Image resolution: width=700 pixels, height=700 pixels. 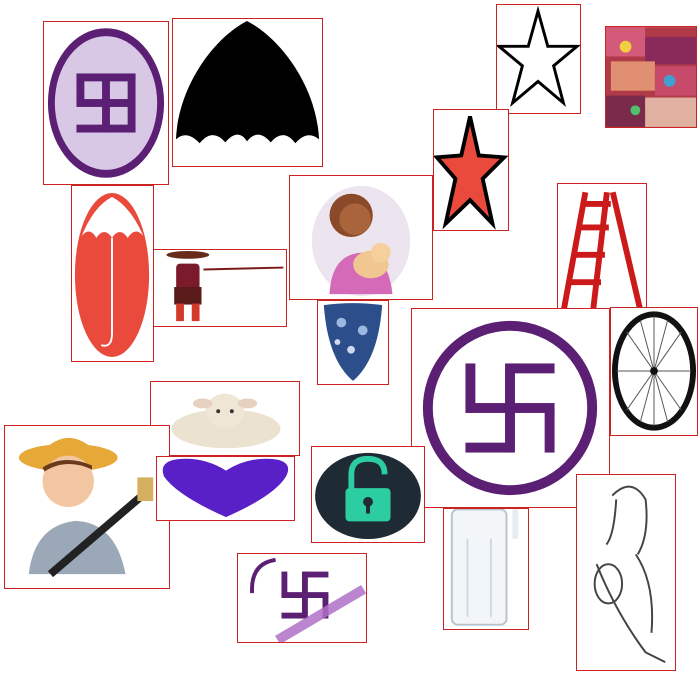 I want to click on tile-lamb, so click(x=225, y=418).